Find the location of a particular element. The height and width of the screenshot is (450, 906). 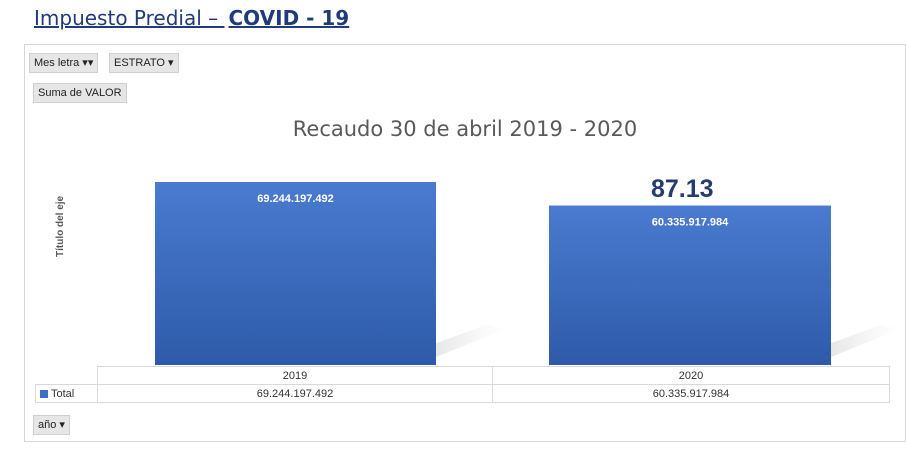

page-title: Impuesto Predial – COVID - 19 is located at coordinates (191, 18).